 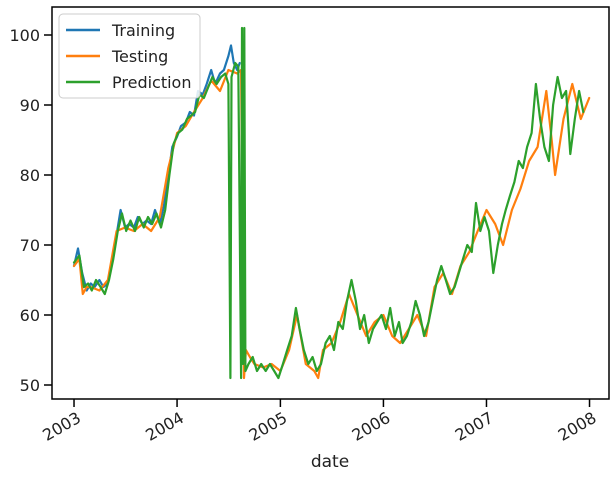 What do you see at coordinates (143, 30) in the screenshot?
I see `legend-label-training: Training` at bounding box center [143, 30].